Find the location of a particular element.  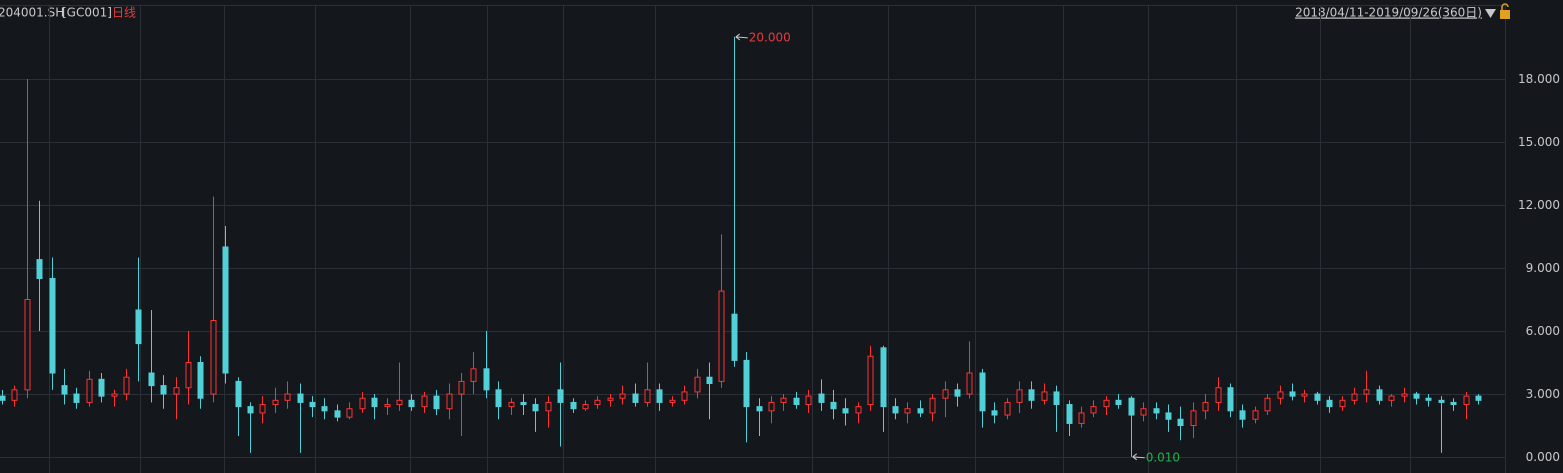

y-tick-label: 3.000 is located at coordinates (1543, 394).